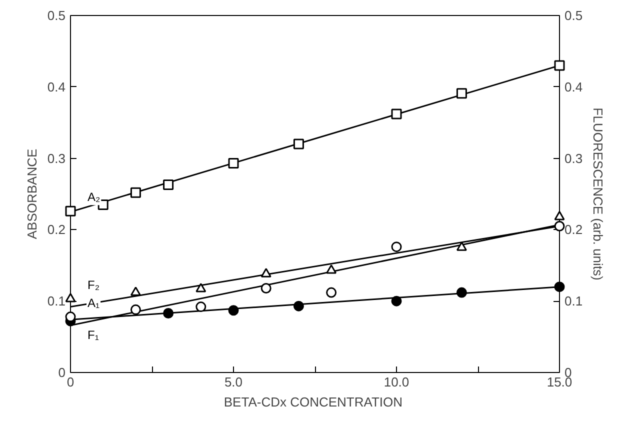 The image size is (634, 422). What do you see at coordinates (56, 86) in the screenshot?
I see `y-tick-label: 0.4` at bounding box center [56, 86].